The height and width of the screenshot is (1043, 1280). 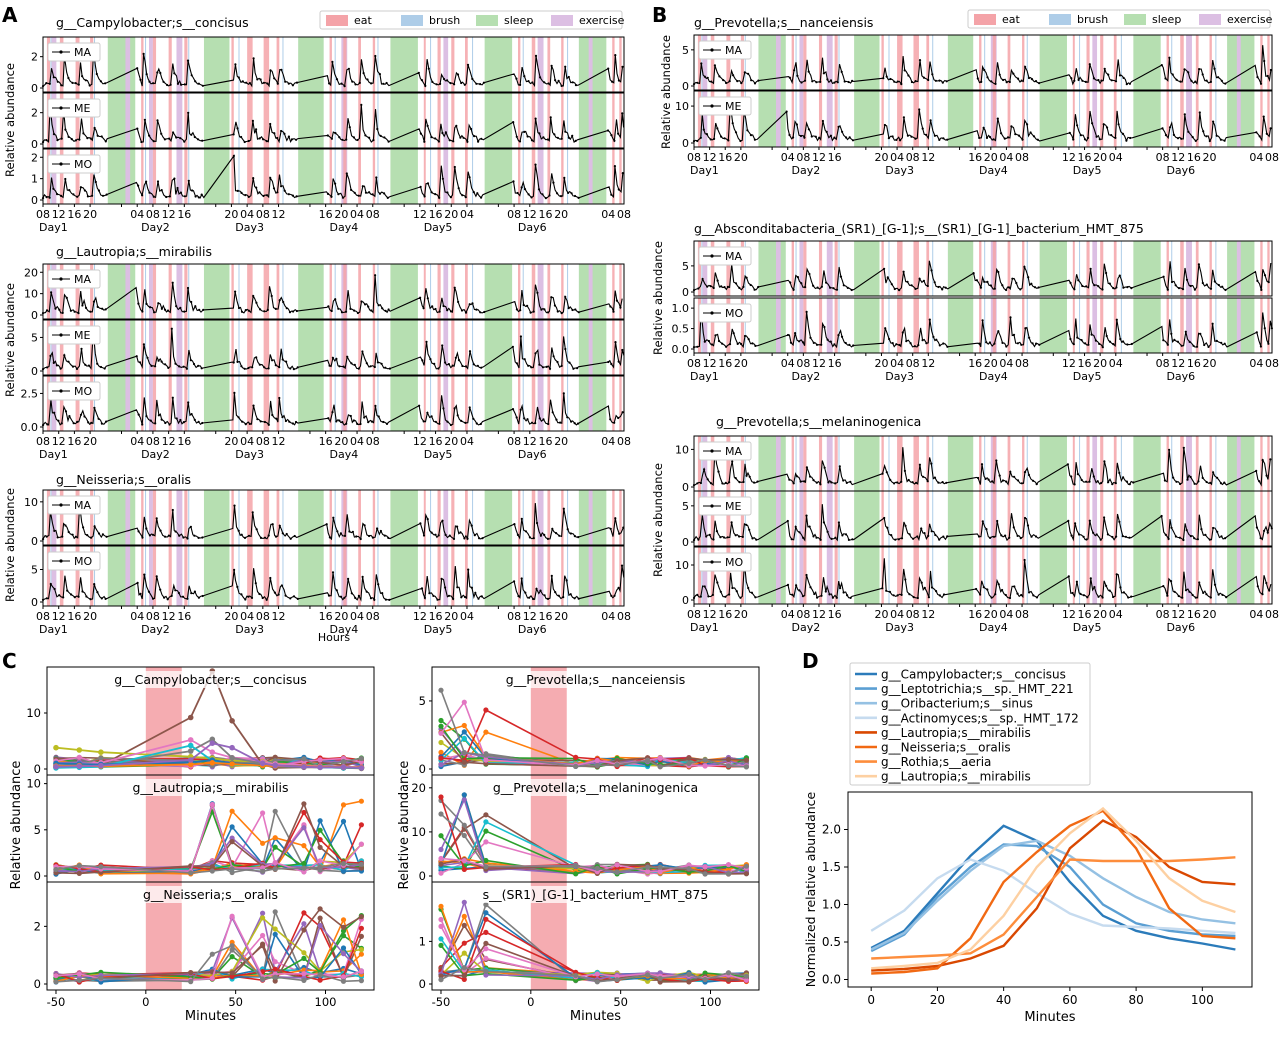 What do you see at coordinates (10, 545) in the screenshot?
I see `y-axis-label: Relative abundance` at bounding box center [10, 545].